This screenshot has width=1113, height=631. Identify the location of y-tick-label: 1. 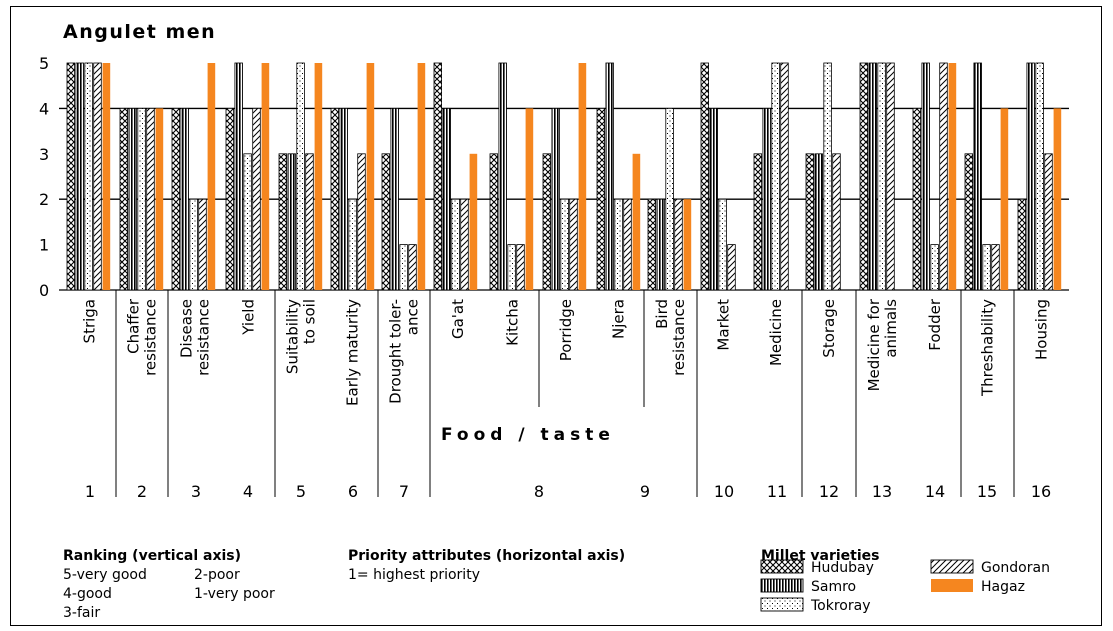
(44, 245).